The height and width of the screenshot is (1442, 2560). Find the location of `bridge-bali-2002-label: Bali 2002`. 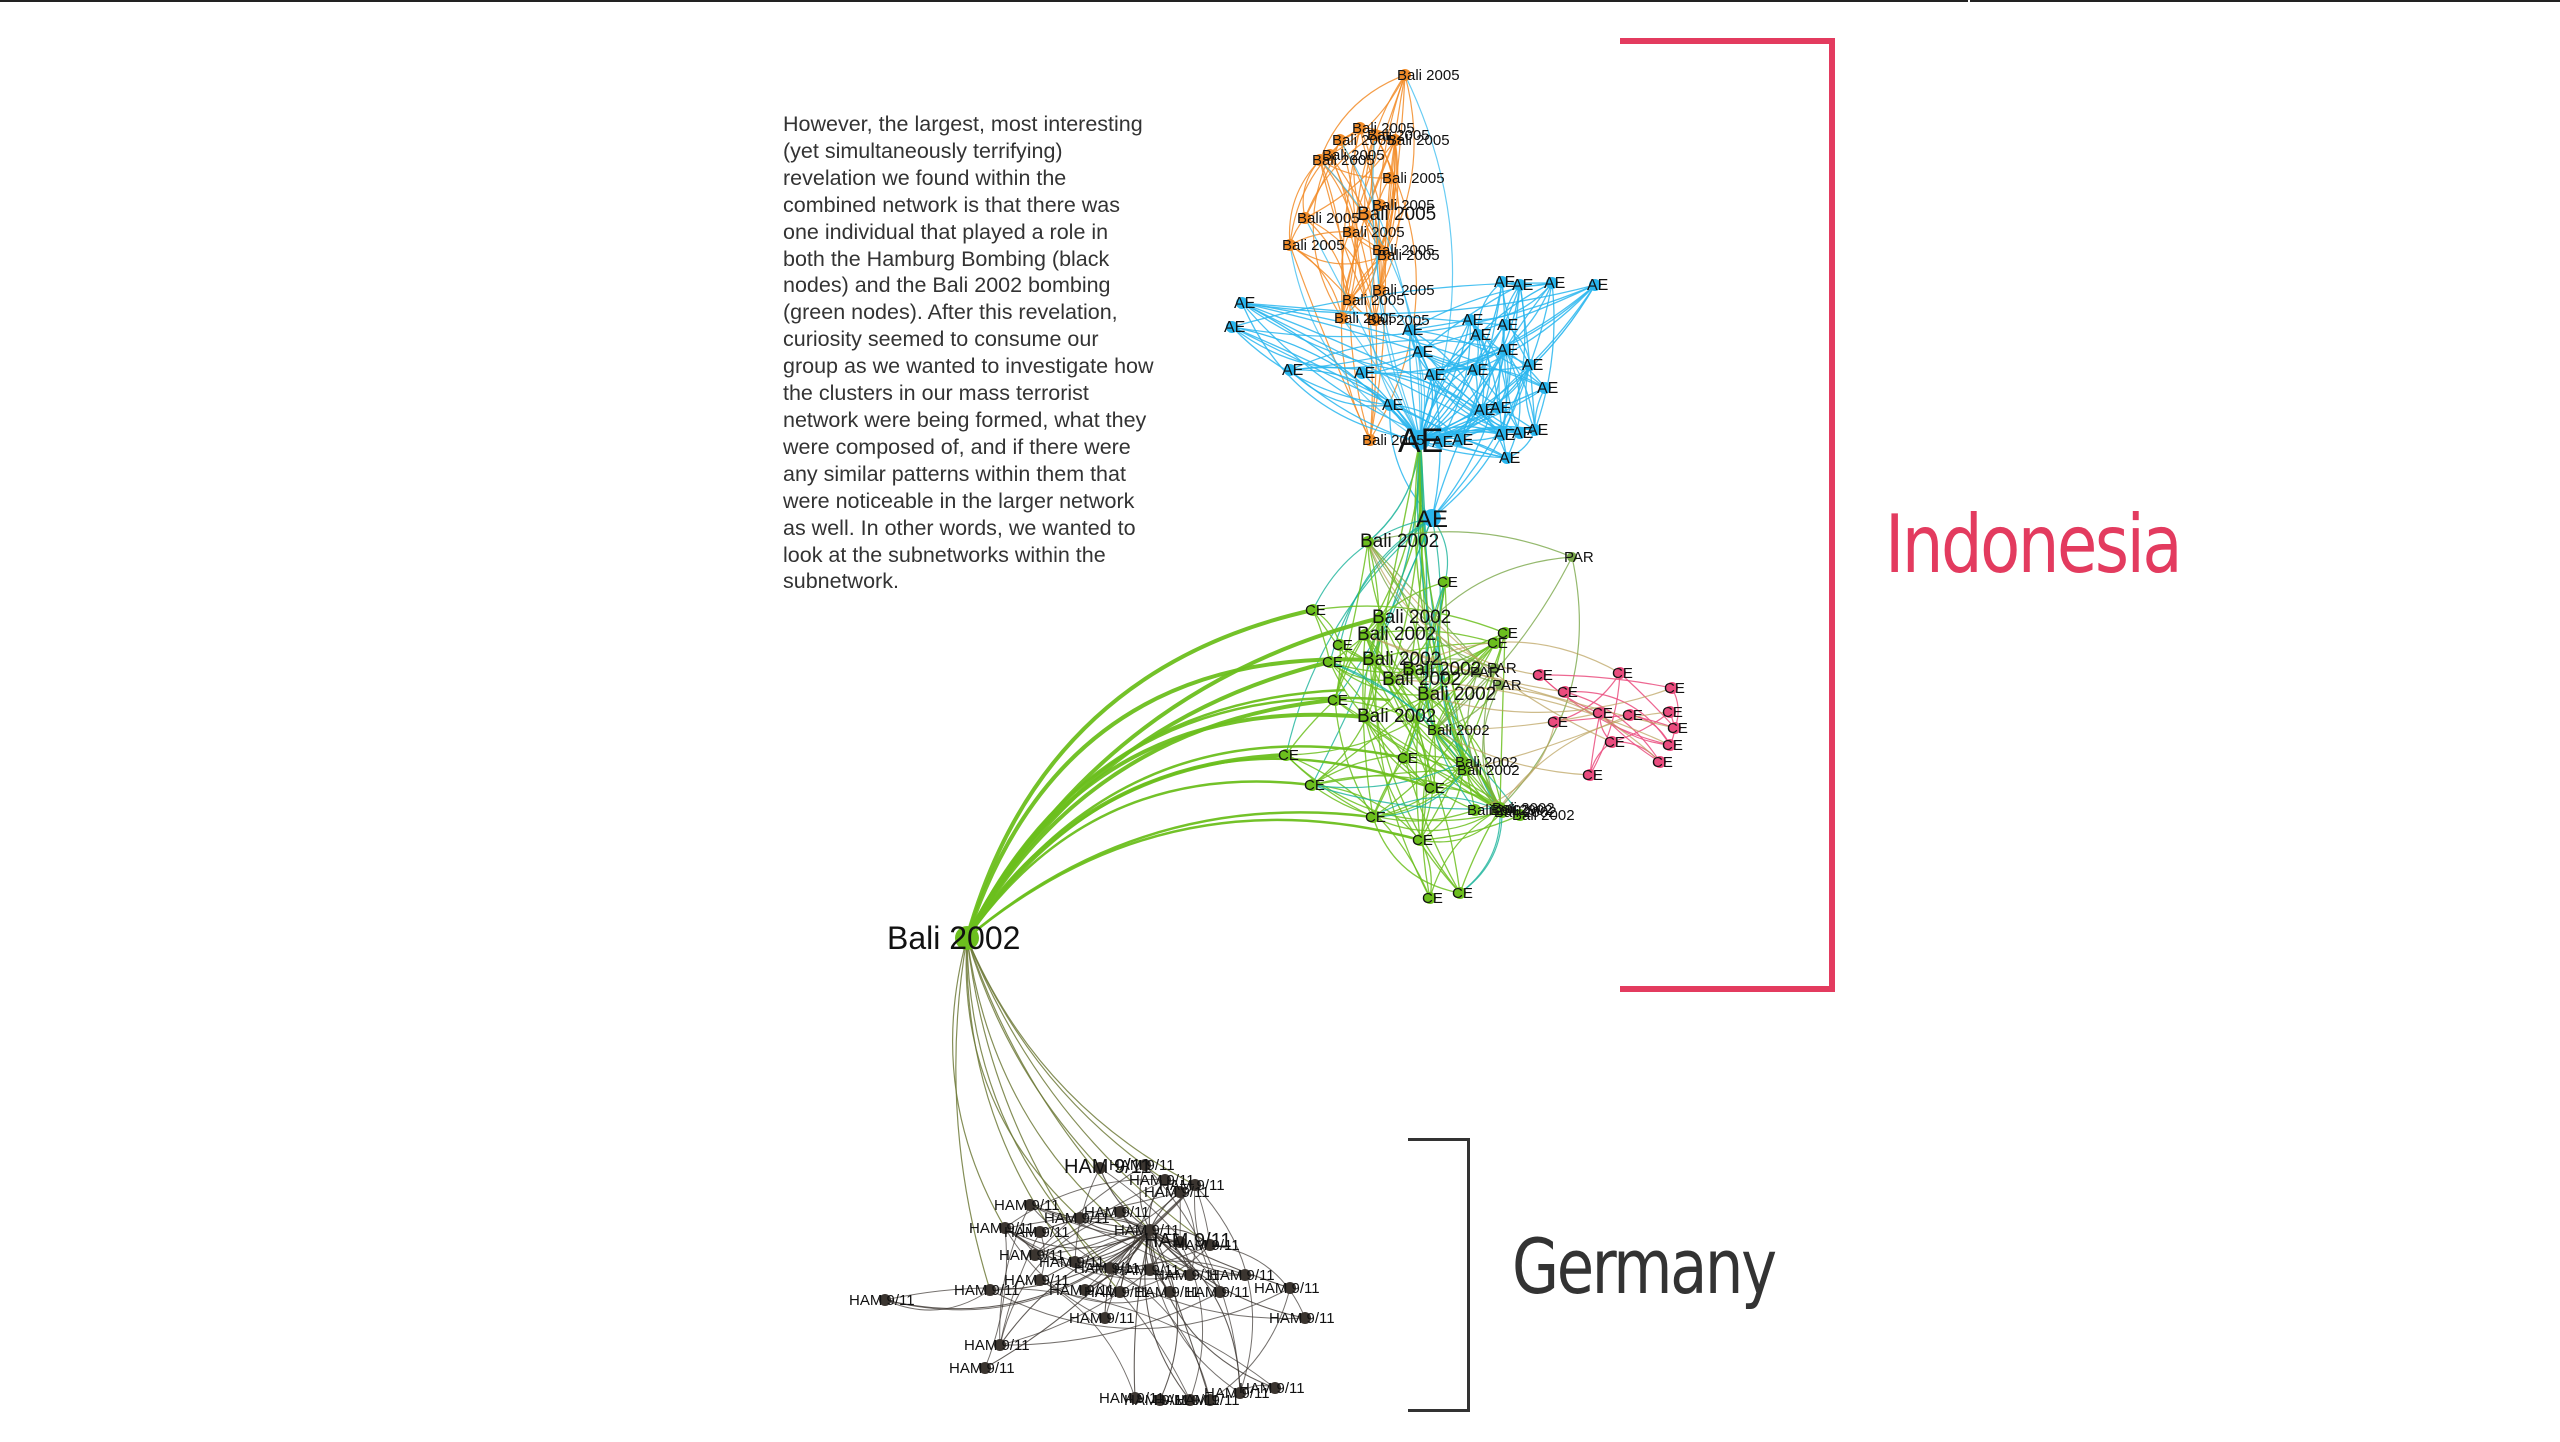

bridge-bali-2002-label: Bali 2002 is located at coordinates (953, 938).